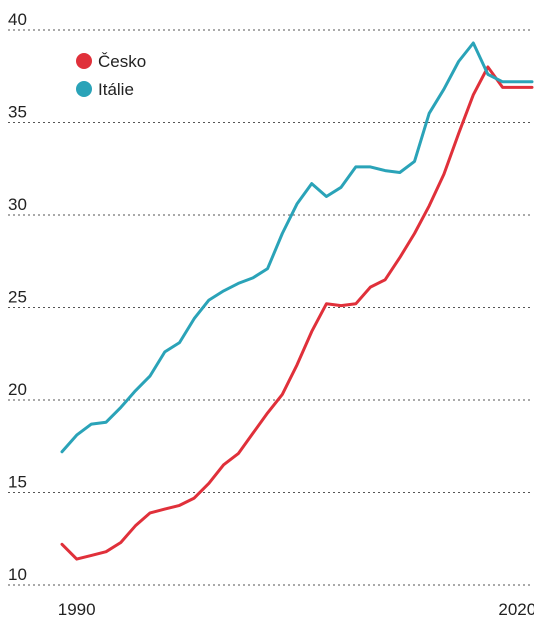 The width and height of the screenshot is (534, 621). Describe the element at coordinates (84, 89) in the screenshot. I see `legend-marker-italie` at that location.